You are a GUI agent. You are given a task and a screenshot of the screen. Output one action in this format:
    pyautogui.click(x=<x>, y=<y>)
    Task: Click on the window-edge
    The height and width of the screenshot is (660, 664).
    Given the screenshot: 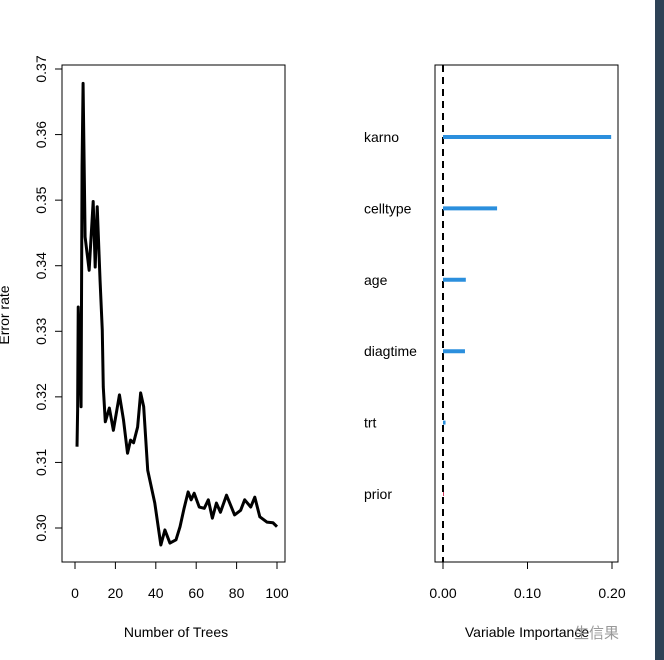 What is the action you would take?
    pyautogui.click(x=659, y=330)
    